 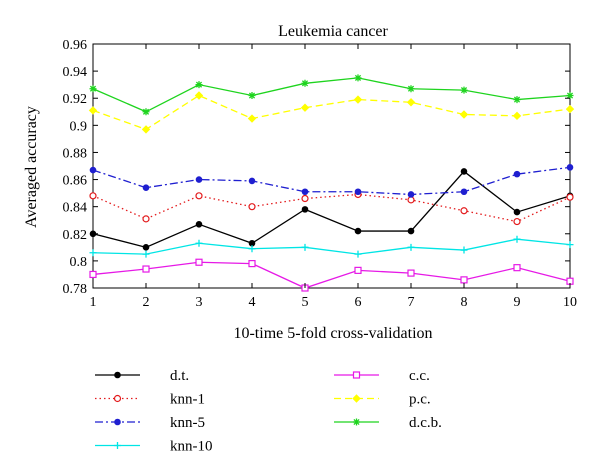 What do you see at coordinates (411, 302) in the screenshot?
I see `x-tick-label: 7` at bounding box center [411, 302].